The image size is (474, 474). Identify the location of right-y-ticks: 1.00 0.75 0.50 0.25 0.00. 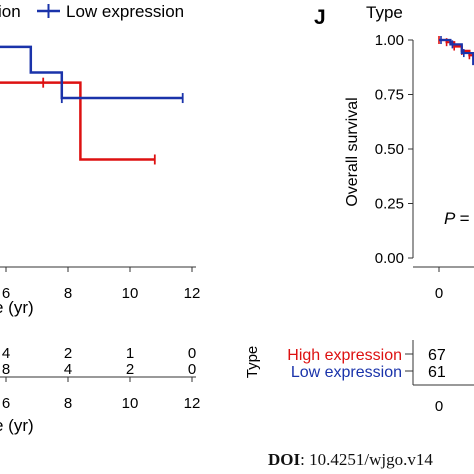
(394, 149).